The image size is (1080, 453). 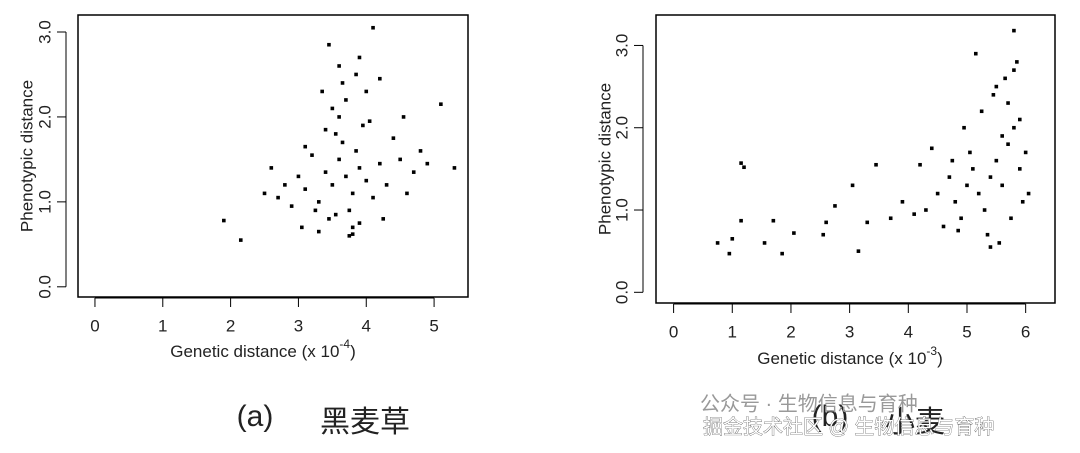 What do you see at coordinates (848, 426) in the screenshot?
I see `watermark: 掘金技术社区 @ 生物信息与育种` at bounding box center [848, 426].